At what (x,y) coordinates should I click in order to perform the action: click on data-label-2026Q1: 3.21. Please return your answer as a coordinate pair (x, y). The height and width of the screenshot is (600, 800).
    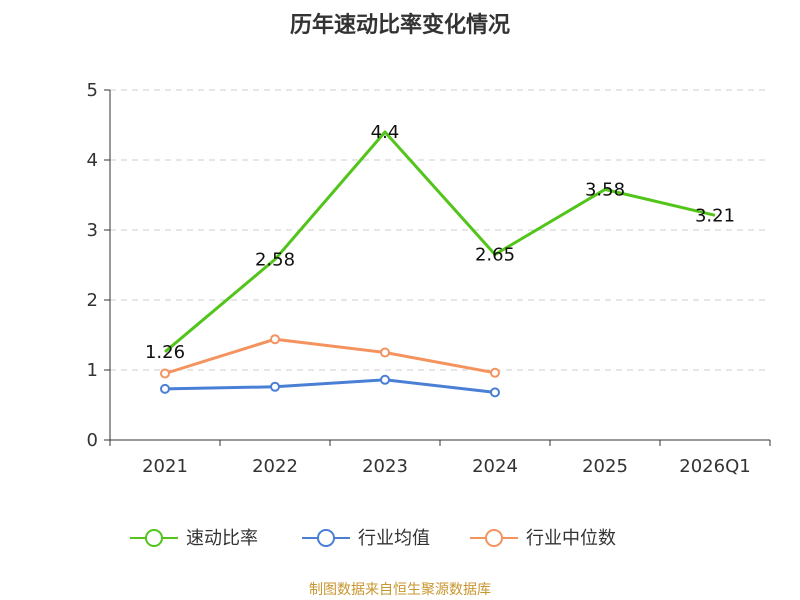
    Looking at the image, I should click on (715, 215).